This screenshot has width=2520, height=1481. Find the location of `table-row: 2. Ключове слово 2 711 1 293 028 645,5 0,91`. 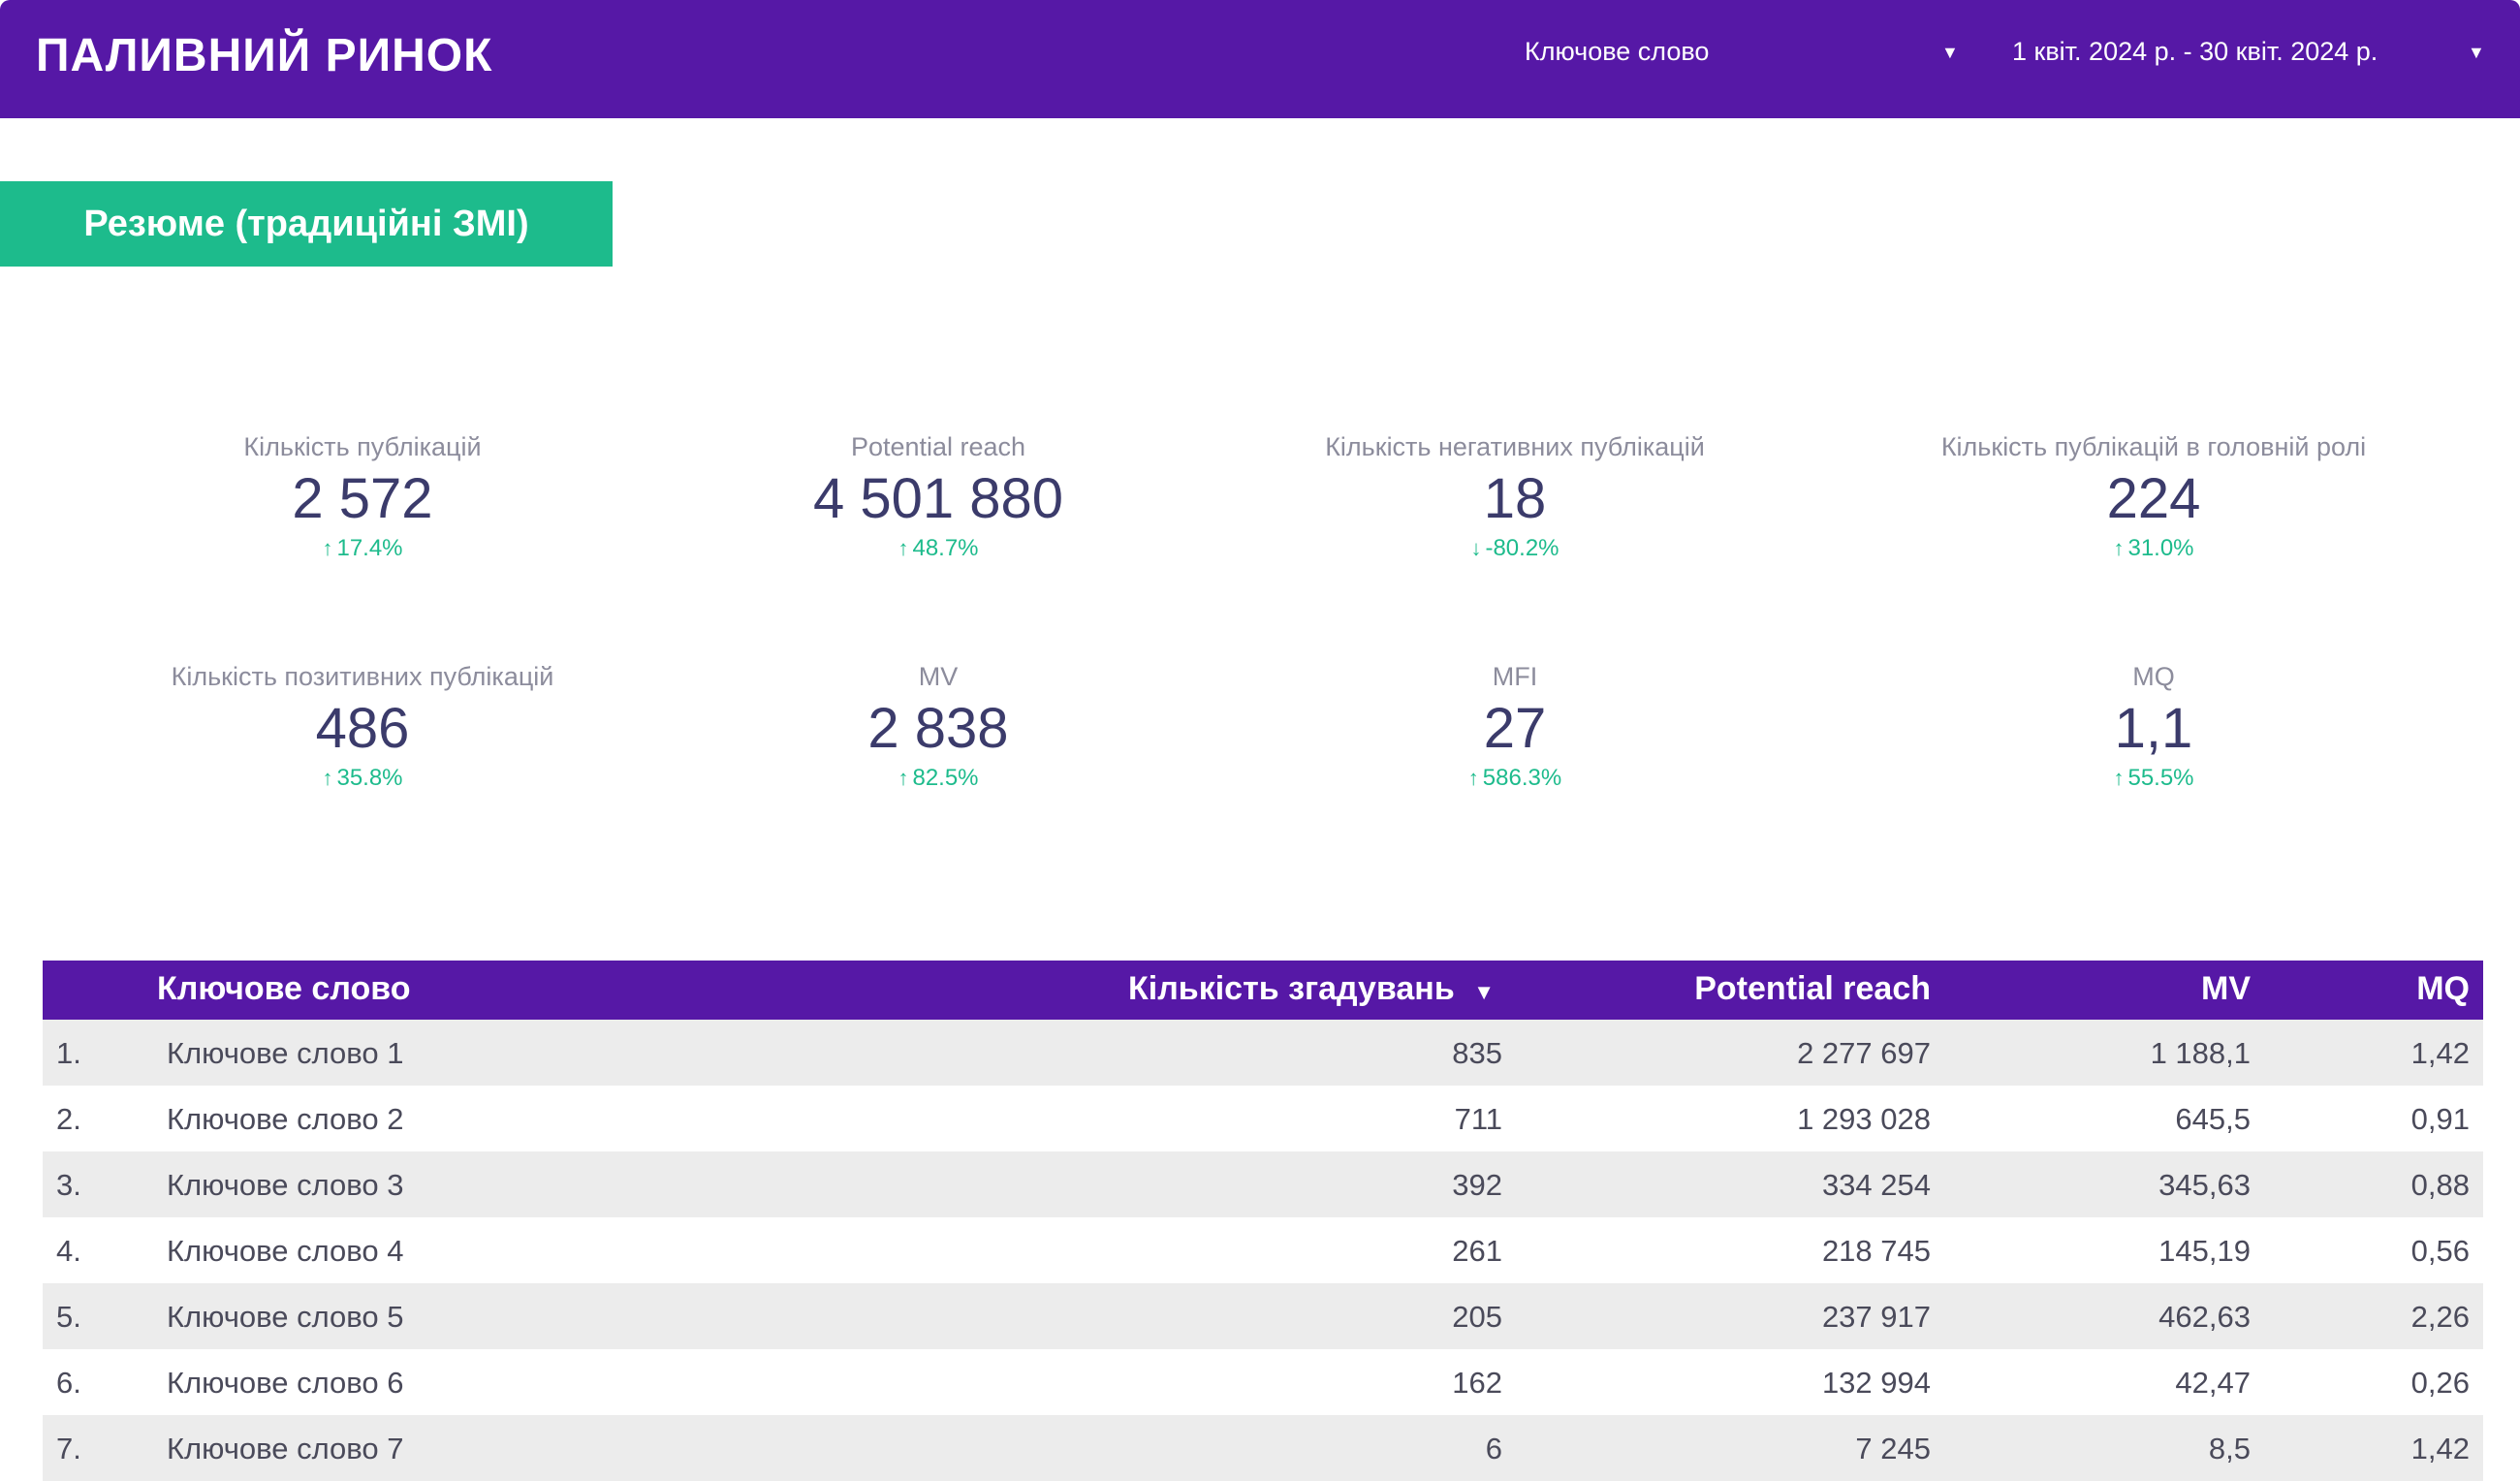

table-row: 2. Ключове слово 2 711 1 293 028 645,5 0,91 is located at coordinates (1263, 1118).